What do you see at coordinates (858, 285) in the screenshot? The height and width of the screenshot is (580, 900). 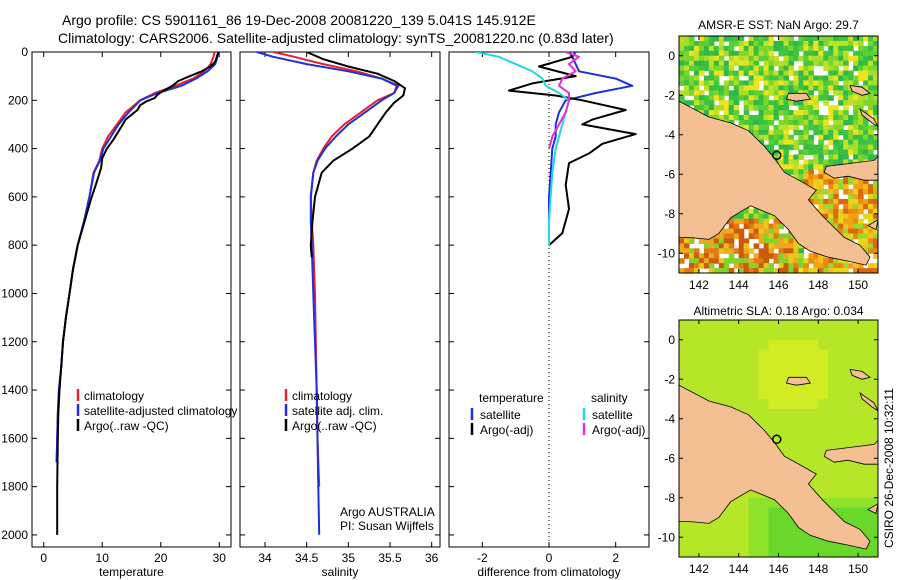 I see `sst_map-lon-label: 150` at bounding box center [858, 285].